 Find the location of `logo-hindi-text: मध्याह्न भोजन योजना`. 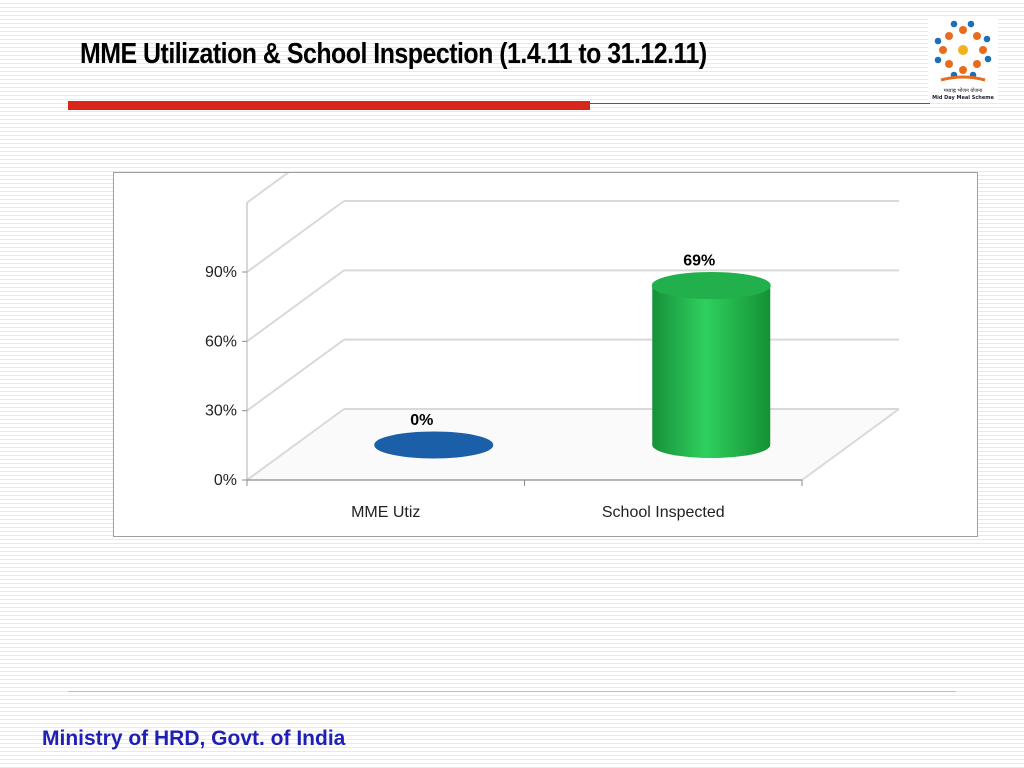

logo-hindi-text: मध्याह्न भोजन योजना is located at coordinates (963, 91).